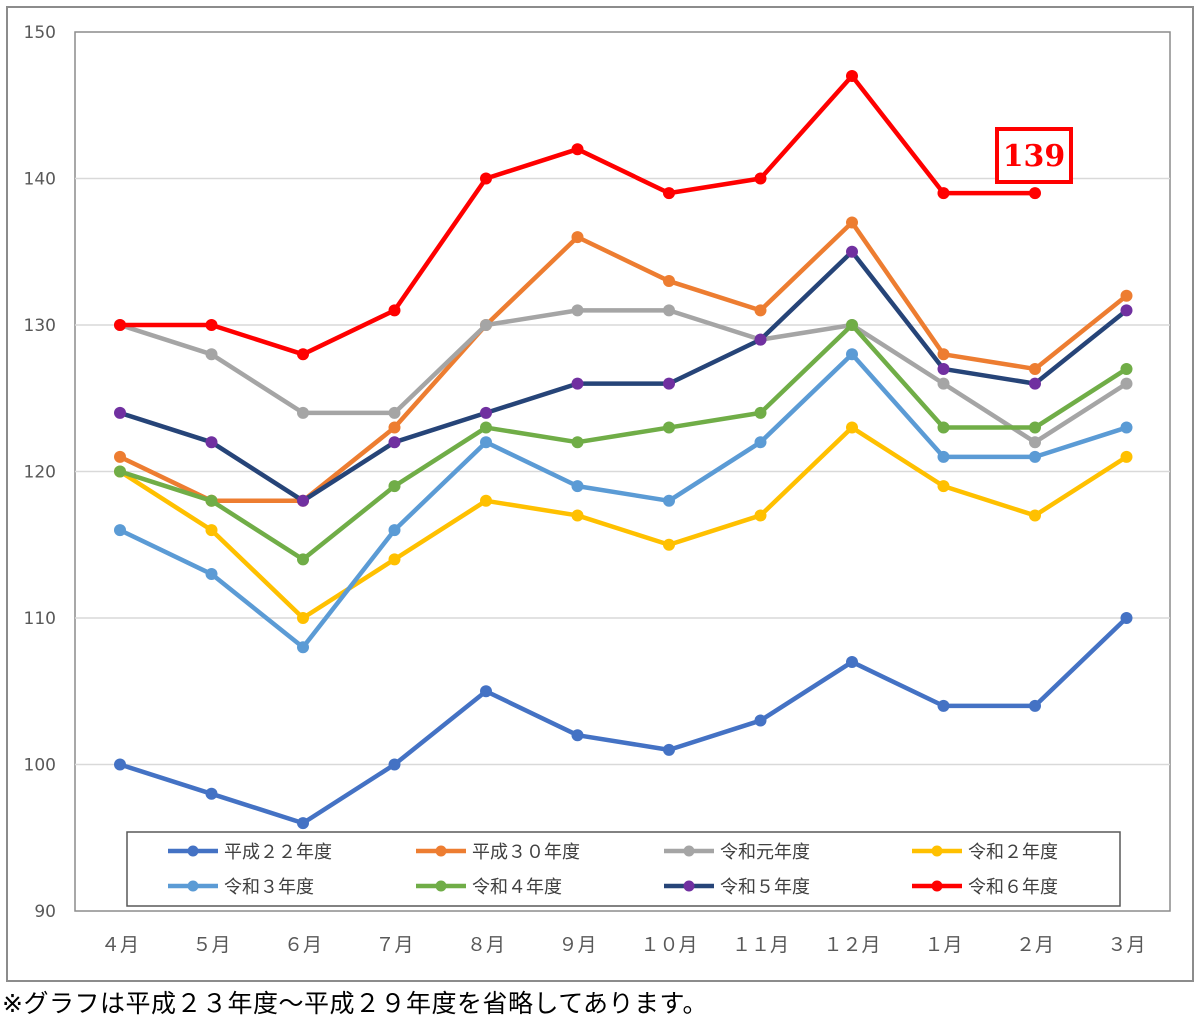 This screenshot has height=1020, width=1200. I want to click on legend-label: 平成３０年度, so click(526, 852).